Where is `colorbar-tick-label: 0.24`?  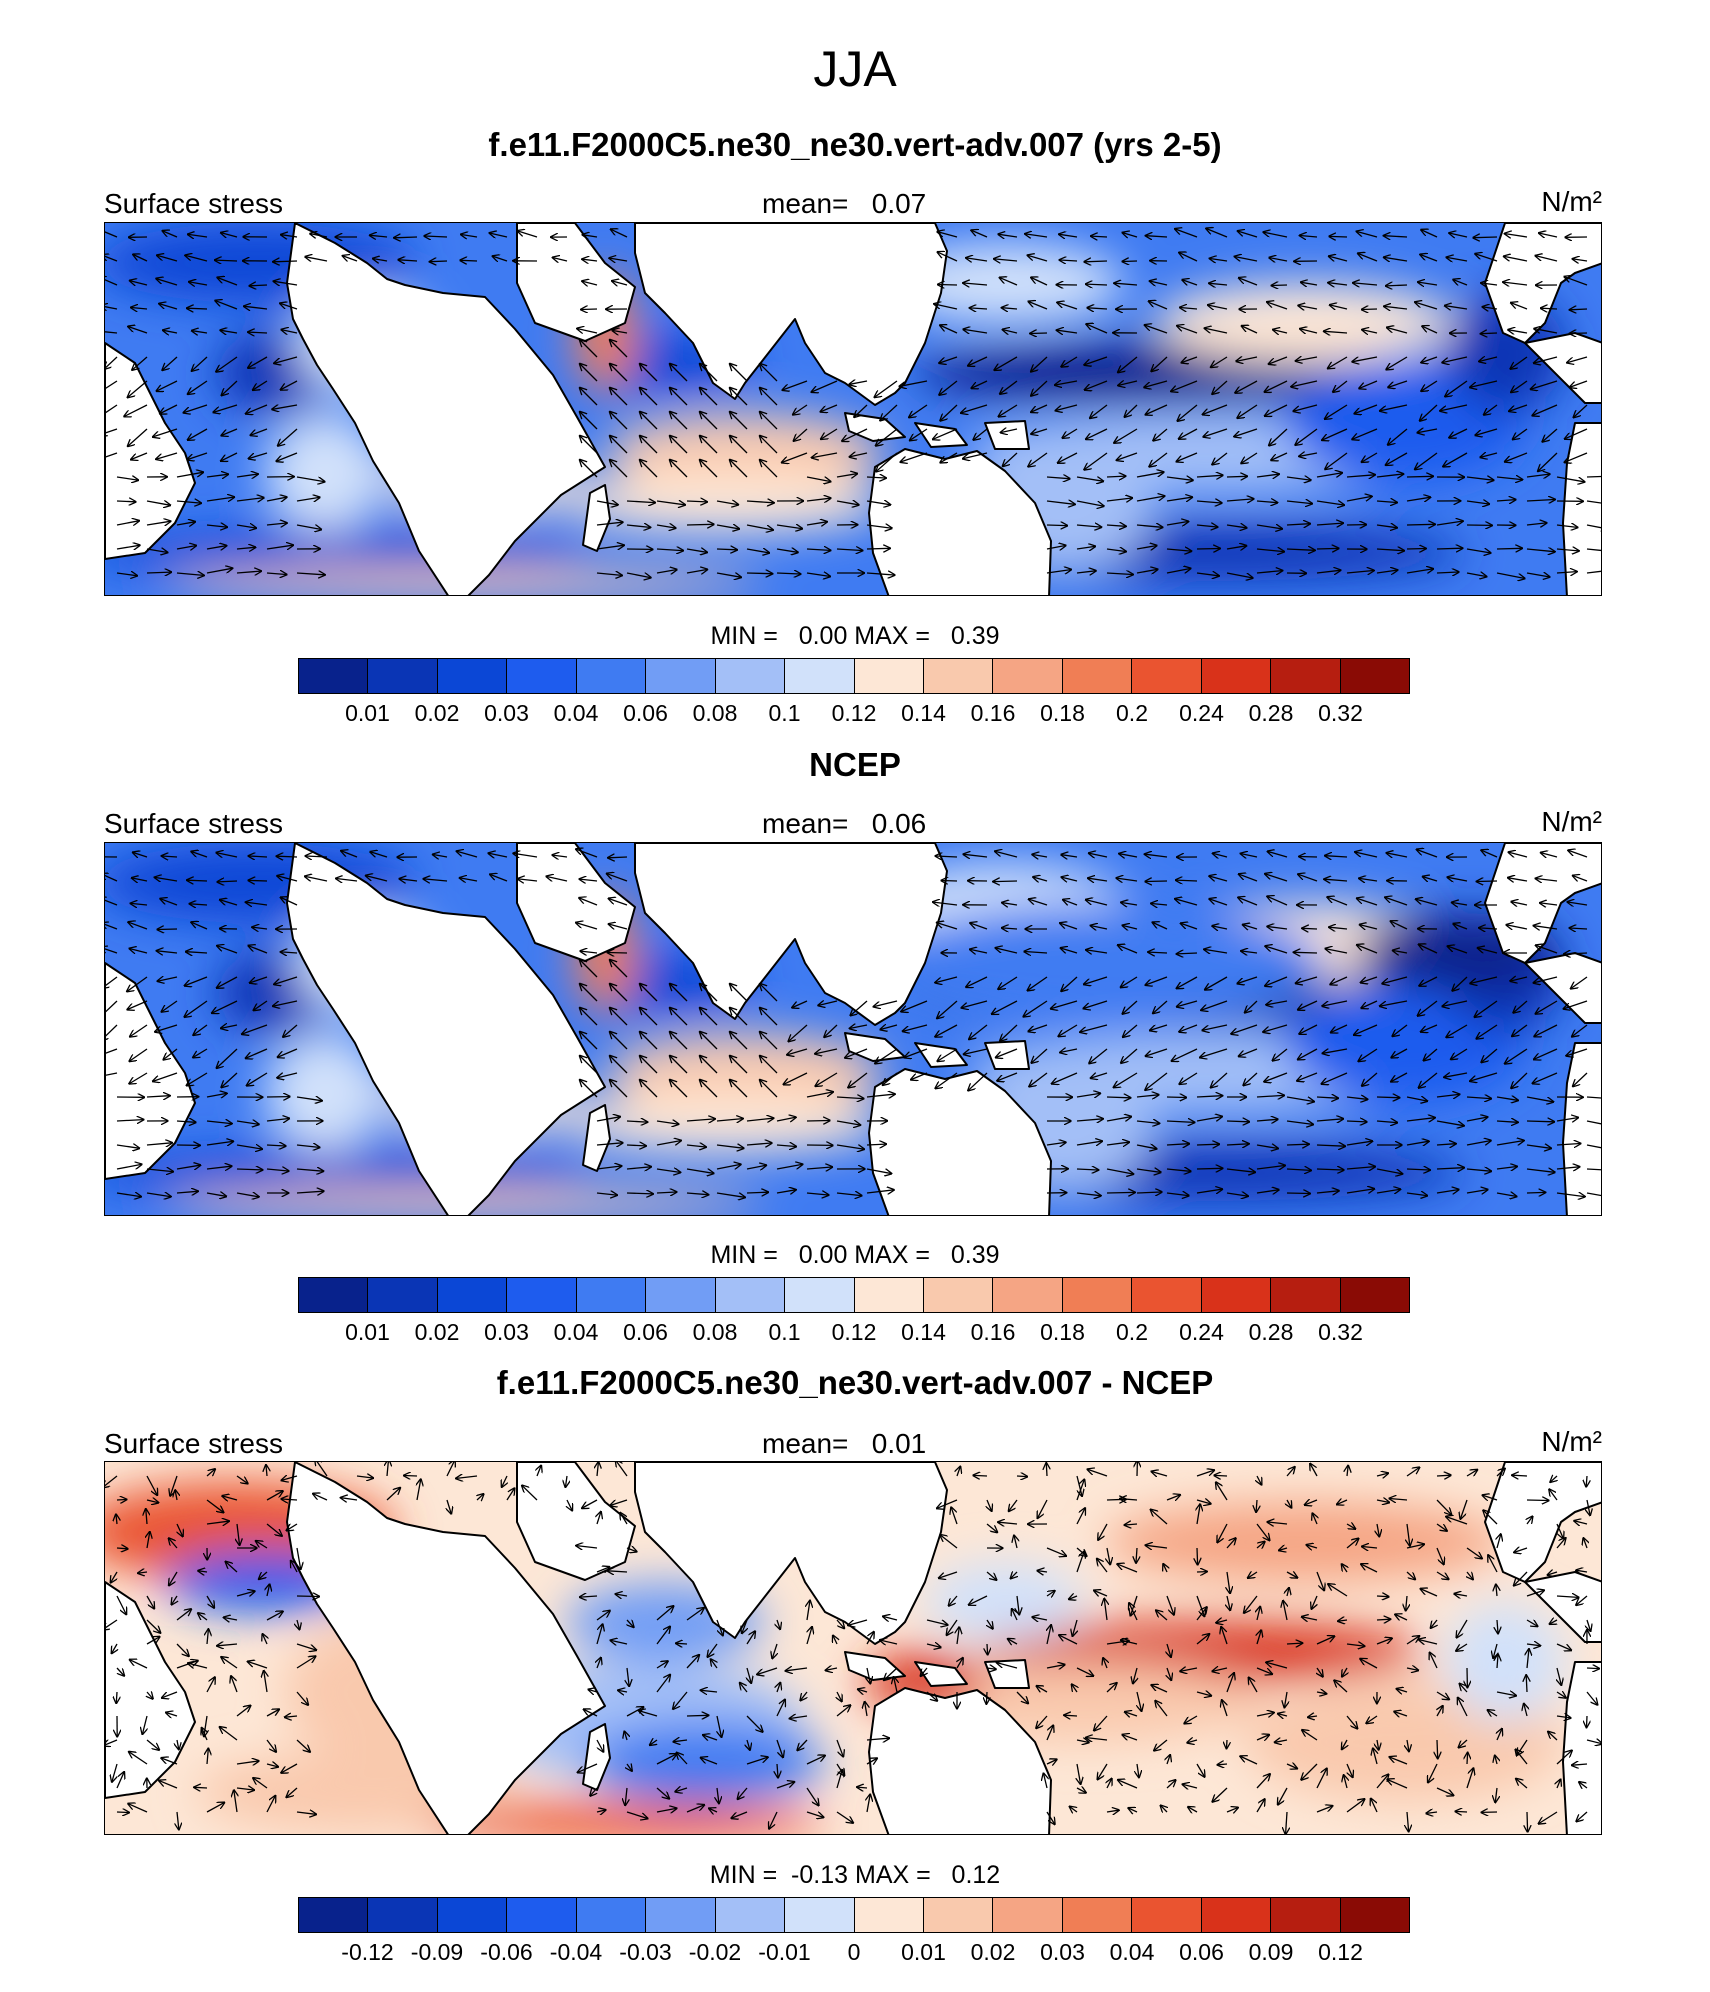
colorbar-tick-label: 0.24 is located at coordinates (1201, 1332).